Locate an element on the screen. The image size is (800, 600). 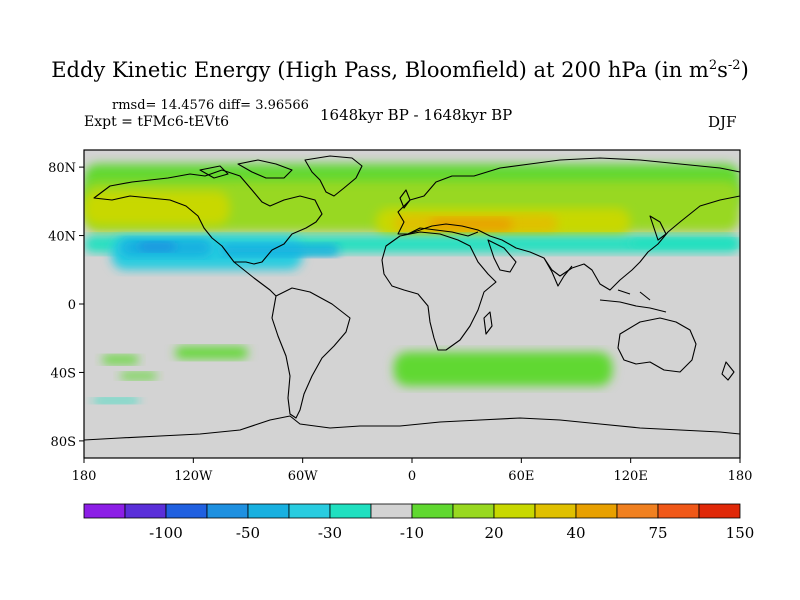
colorbar-label-7: 150 is located at coordinates (740, 533).